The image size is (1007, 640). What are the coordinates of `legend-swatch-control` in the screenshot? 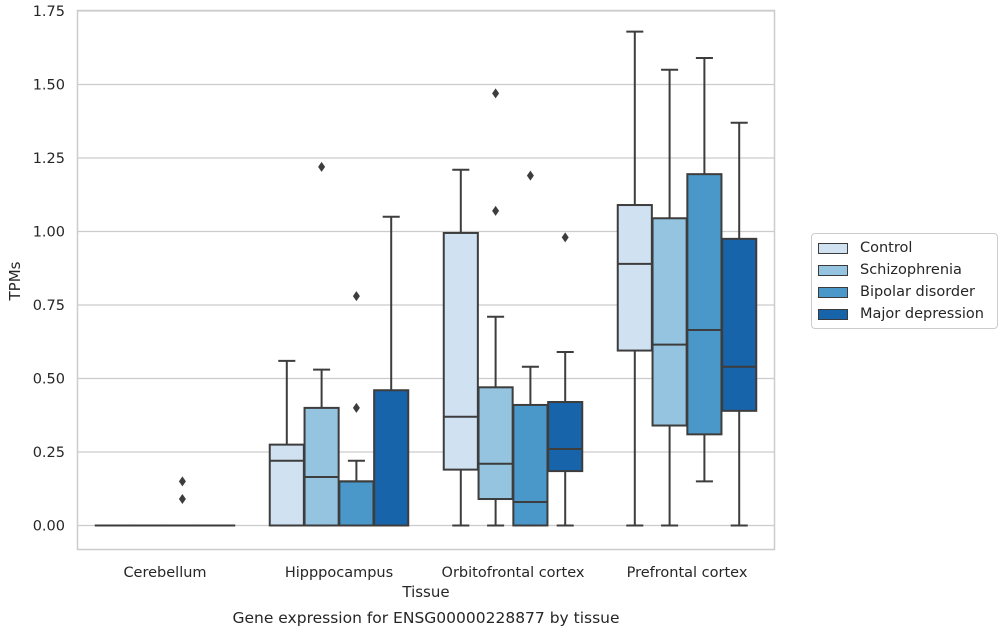 It's located at (833, 248).